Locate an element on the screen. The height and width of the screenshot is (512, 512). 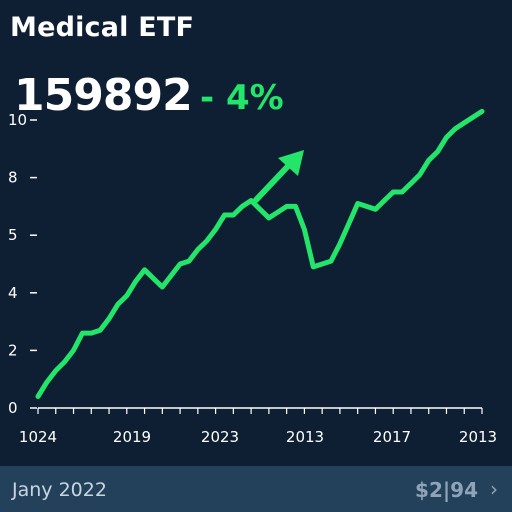
y-tick-label: 4 is located at coordinates (13, 293).